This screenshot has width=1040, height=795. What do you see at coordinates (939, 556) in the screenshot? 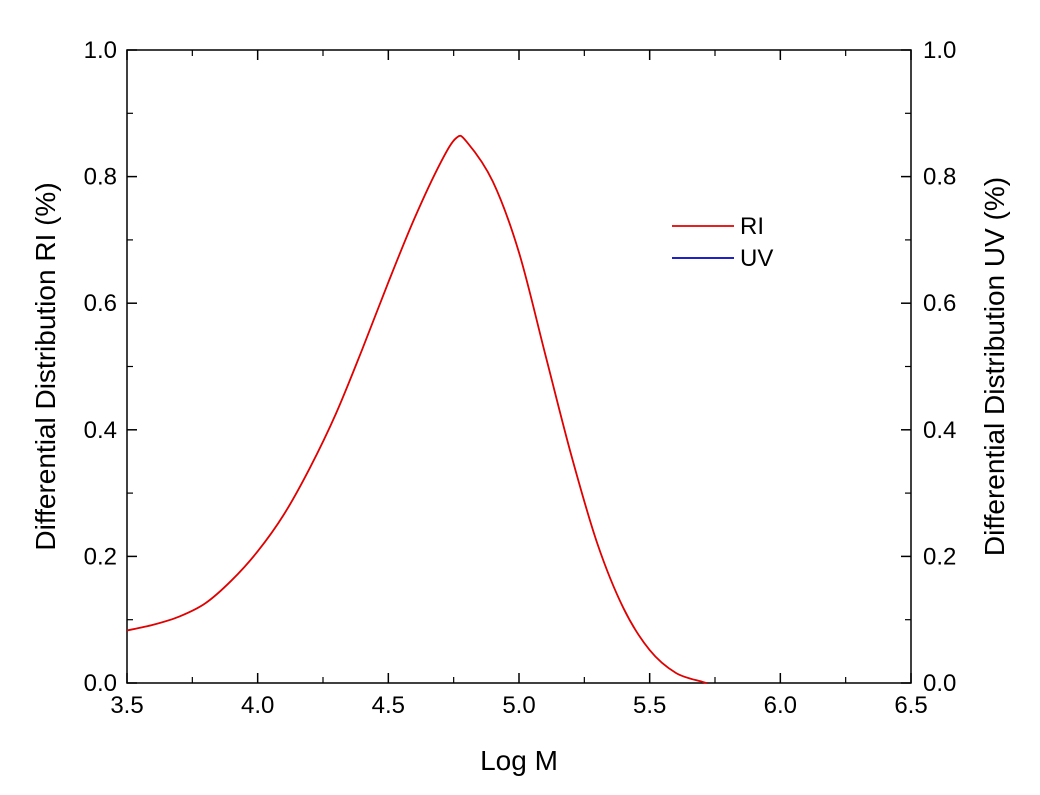
I see `y-tick-label-right: 0.2` at bounding box center [939, 556].